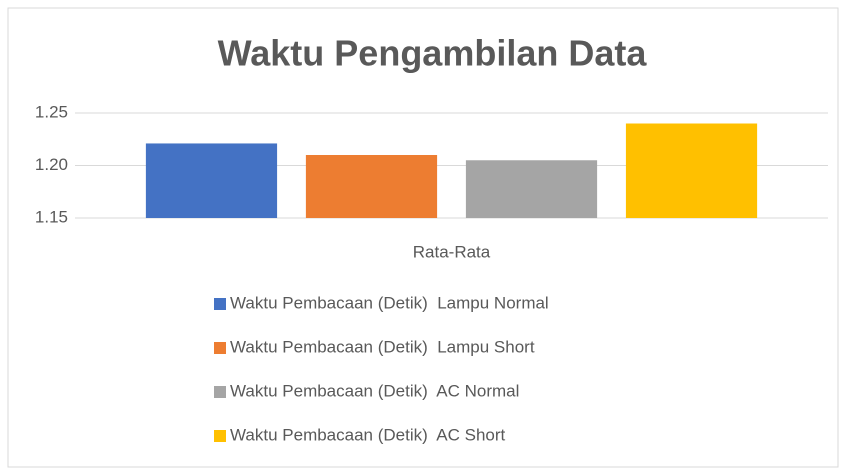 The width and height of the screenshot is (846, 468). Describe the element at coordinates (452, 251) in the screenshot. I see `x-tick-label: Rata-Rata` at that location.